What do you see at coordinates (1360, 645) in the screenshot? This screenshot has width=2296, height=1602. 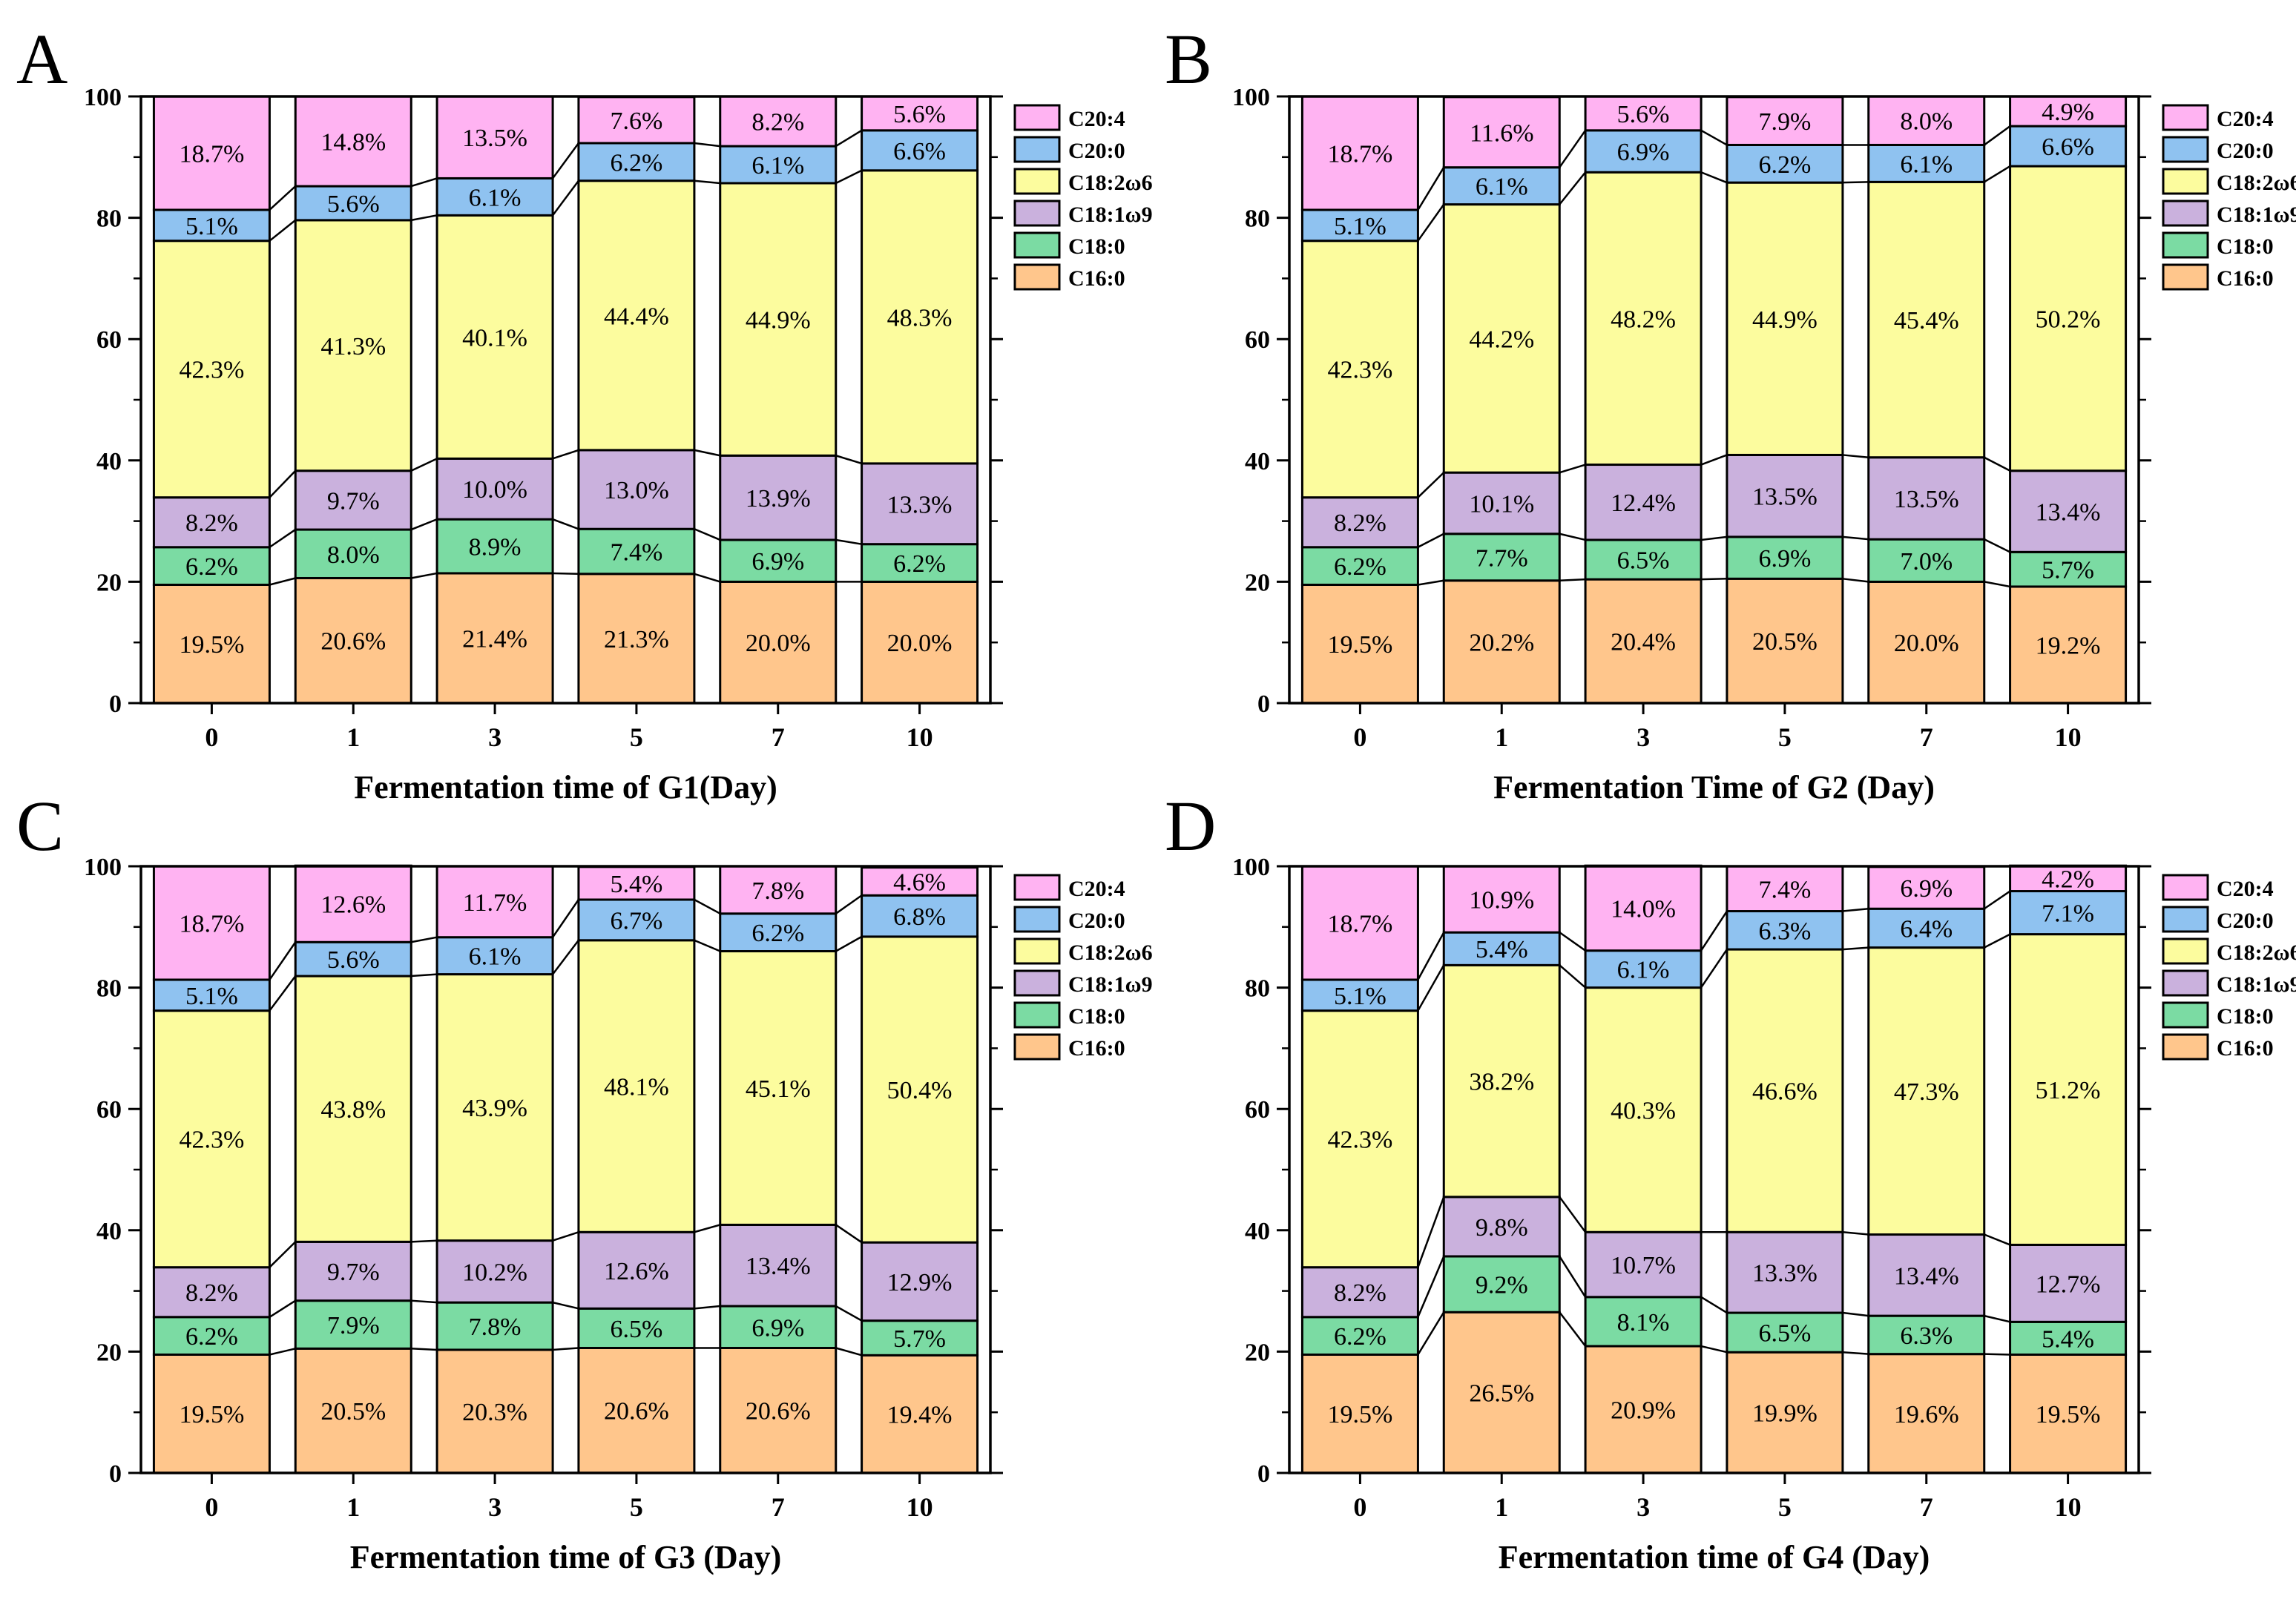 I see `bar-segment-label: 19.5%` at bounding box center [1360, 645].